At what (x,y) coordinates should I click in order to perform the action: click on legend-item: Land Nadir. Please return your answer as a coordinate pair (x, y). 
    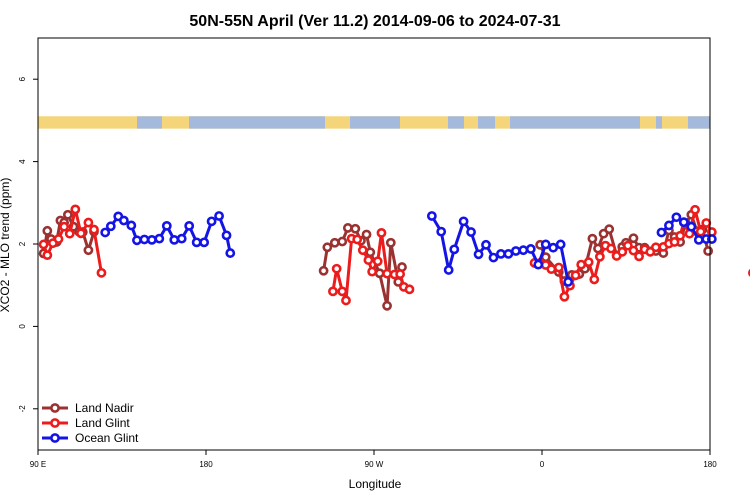
    Looking at the image, I should click on (88, 408).